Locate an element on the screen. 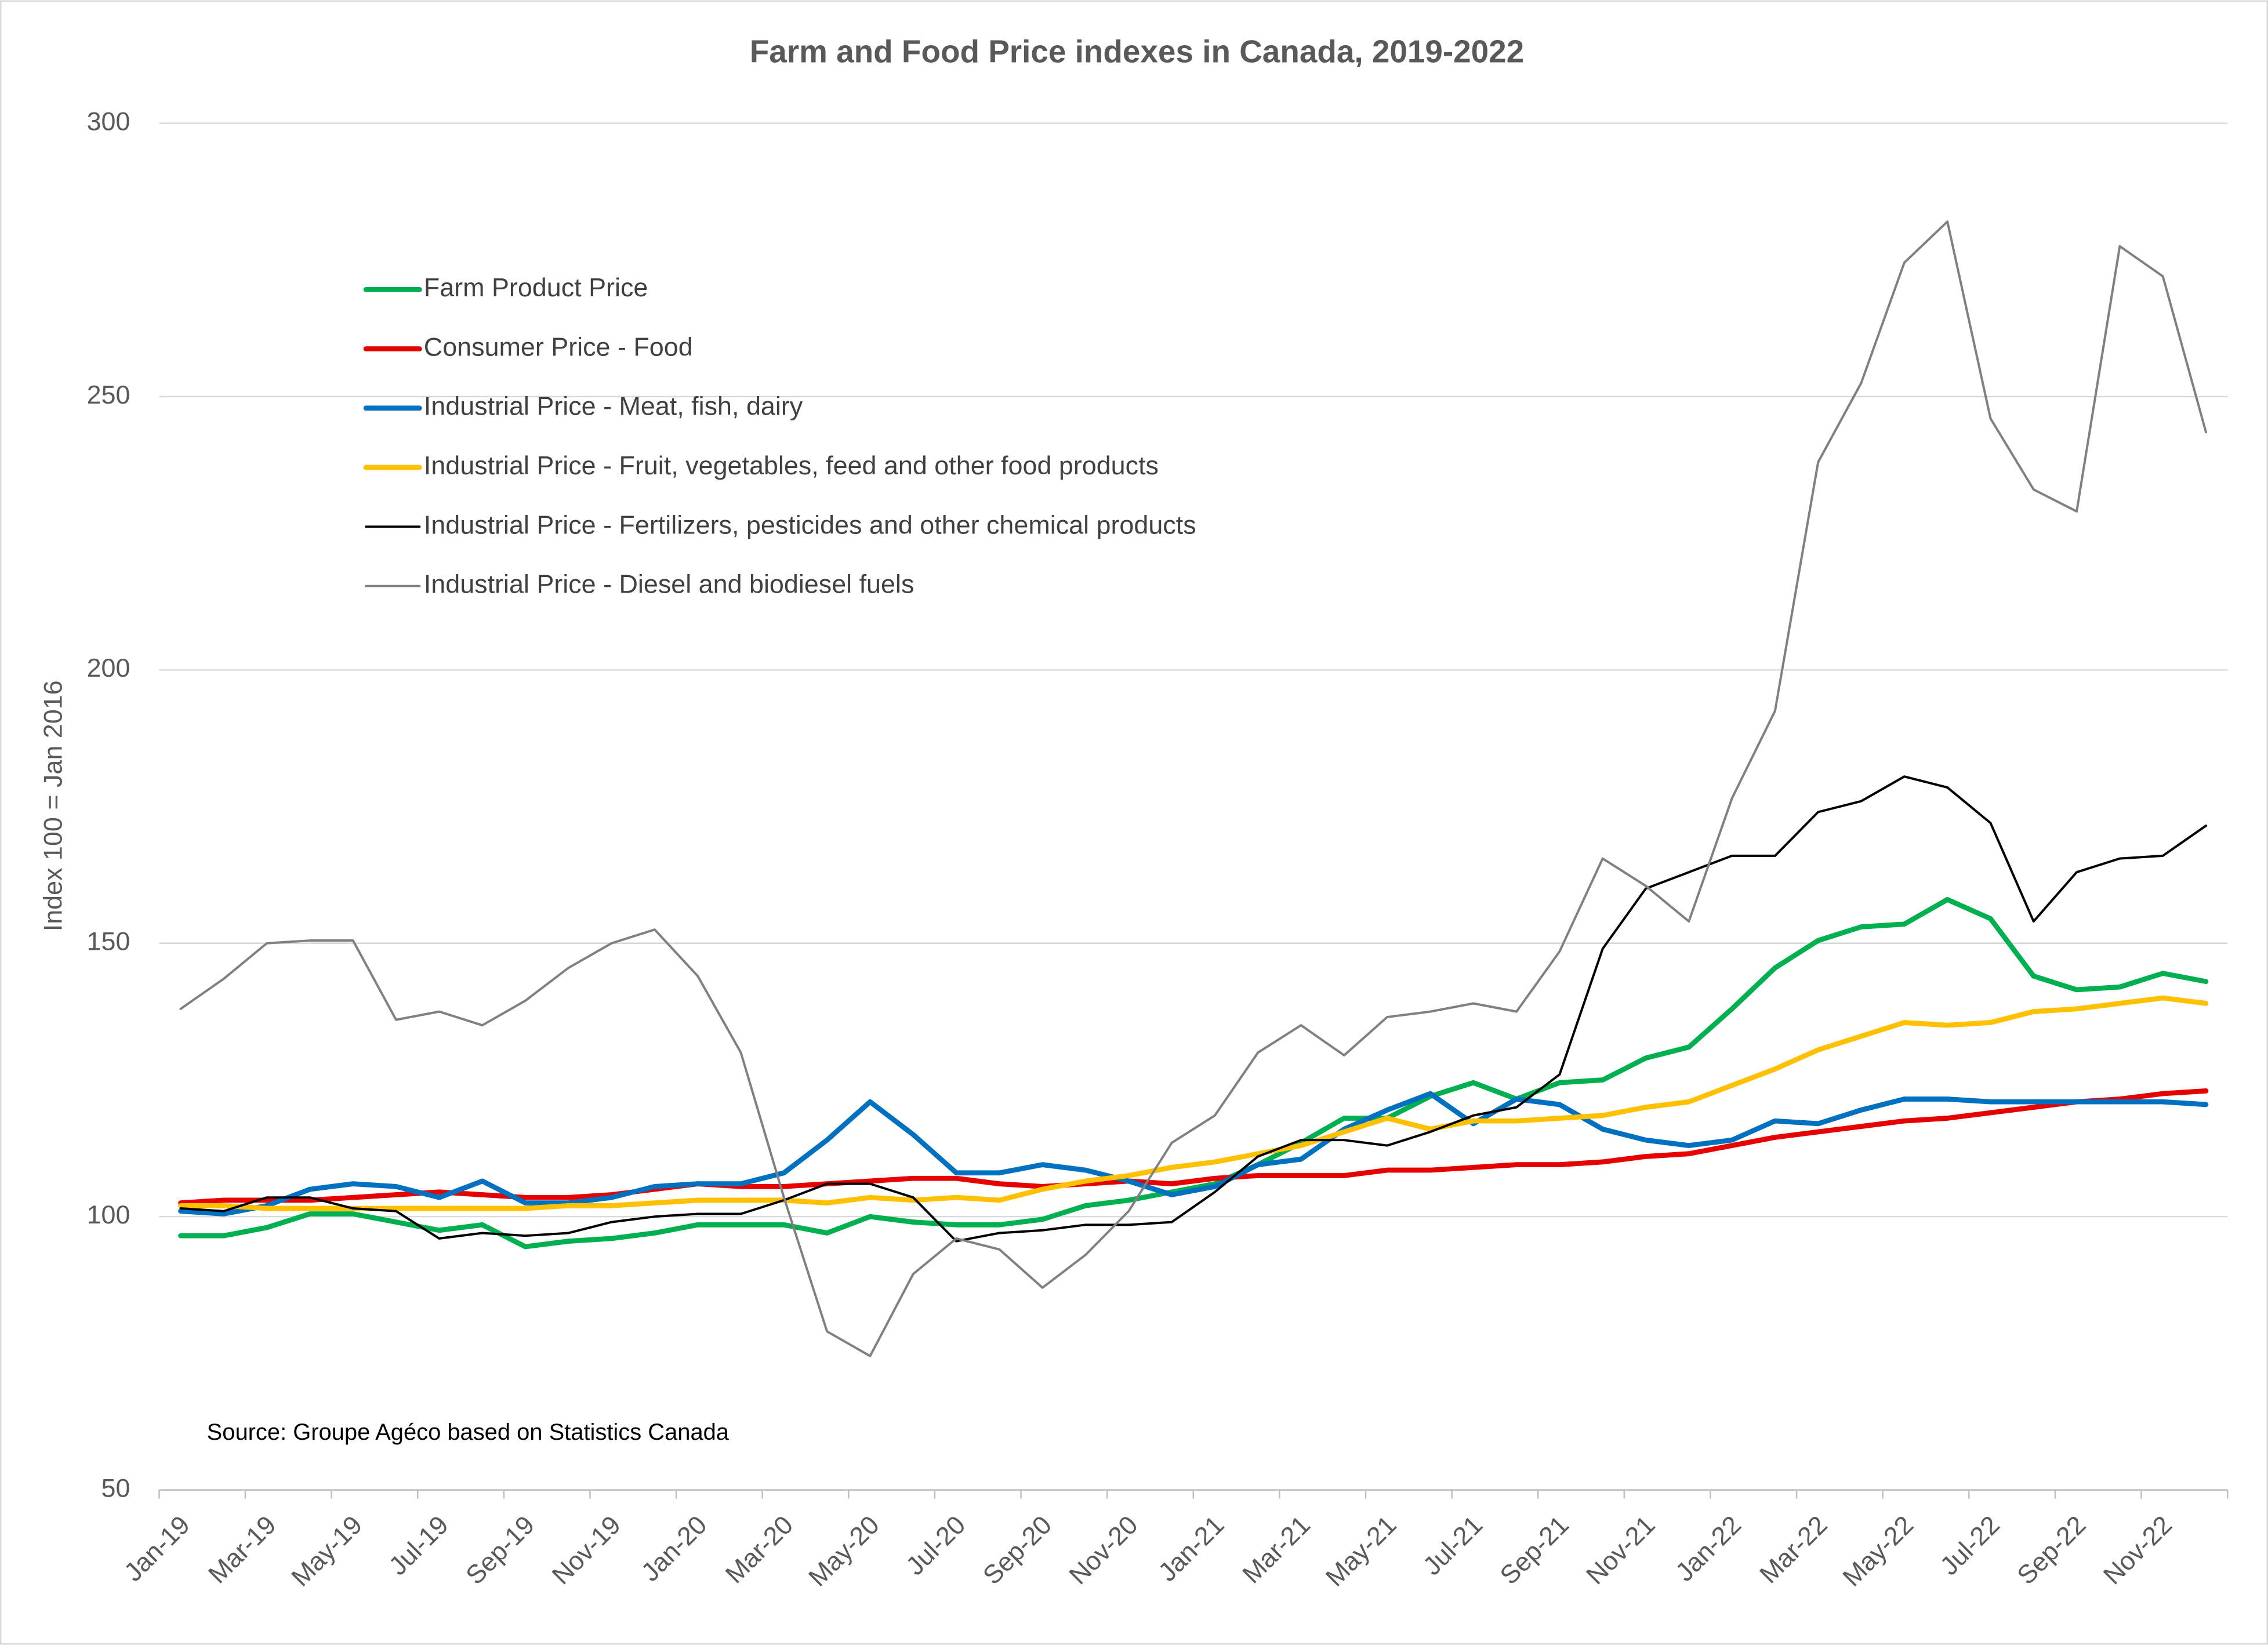 This screenshot has height=1645, width=2268. y-tick-label: 200 is located at coordinates (108, 667).